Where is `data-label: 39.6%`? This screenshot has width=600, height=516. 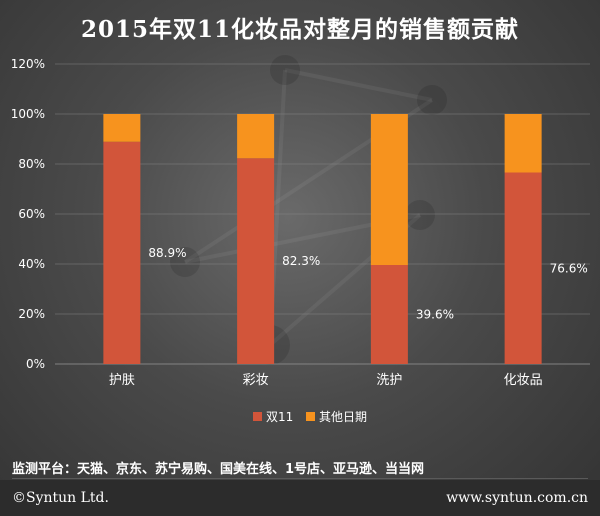
data-label: 39.6% is located at coordinates (435, 315).